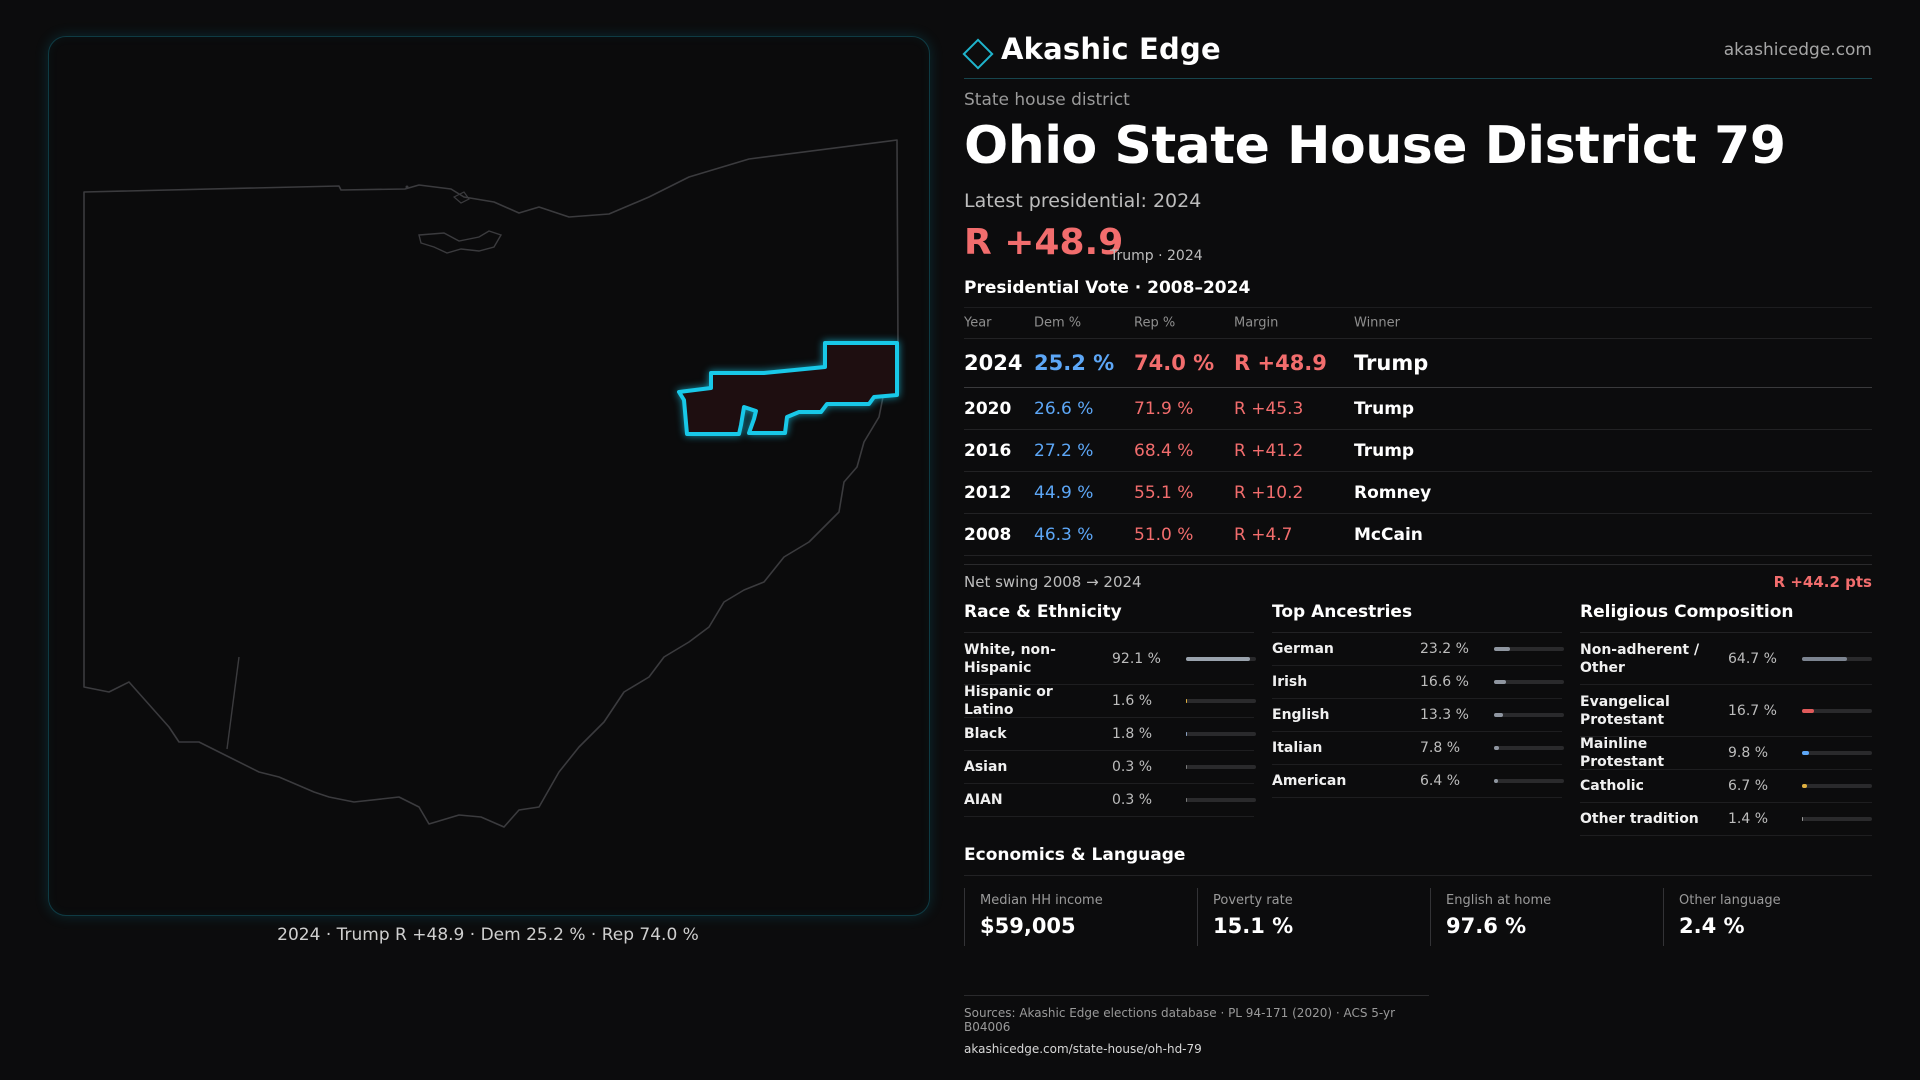 The width and height of the screenshot is (1920, 1080). I want to click on row-rep: 55.1 %, so click(1164, 492).